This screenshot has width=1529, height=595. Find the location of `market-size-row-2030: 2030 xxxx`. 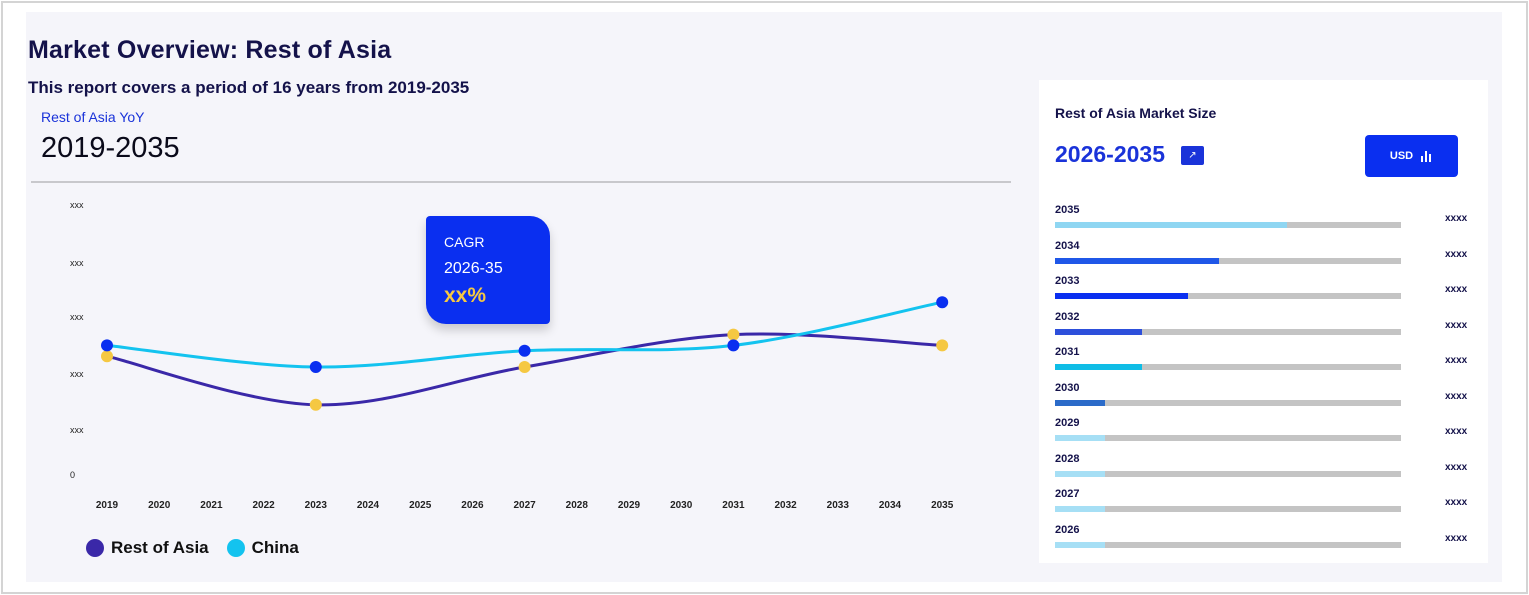

market-size-row-2030: 2030 xxxx is located at coordinates (1265, 397).